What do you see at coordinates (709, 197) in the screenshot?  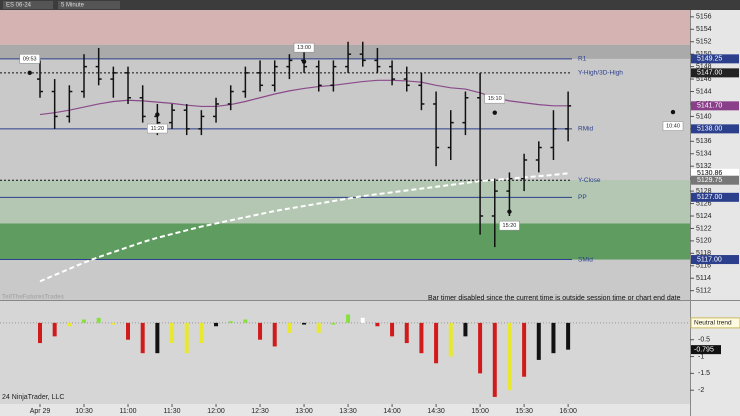 I see `price-box-label: 5127.00` at bounding box center [709, 197].